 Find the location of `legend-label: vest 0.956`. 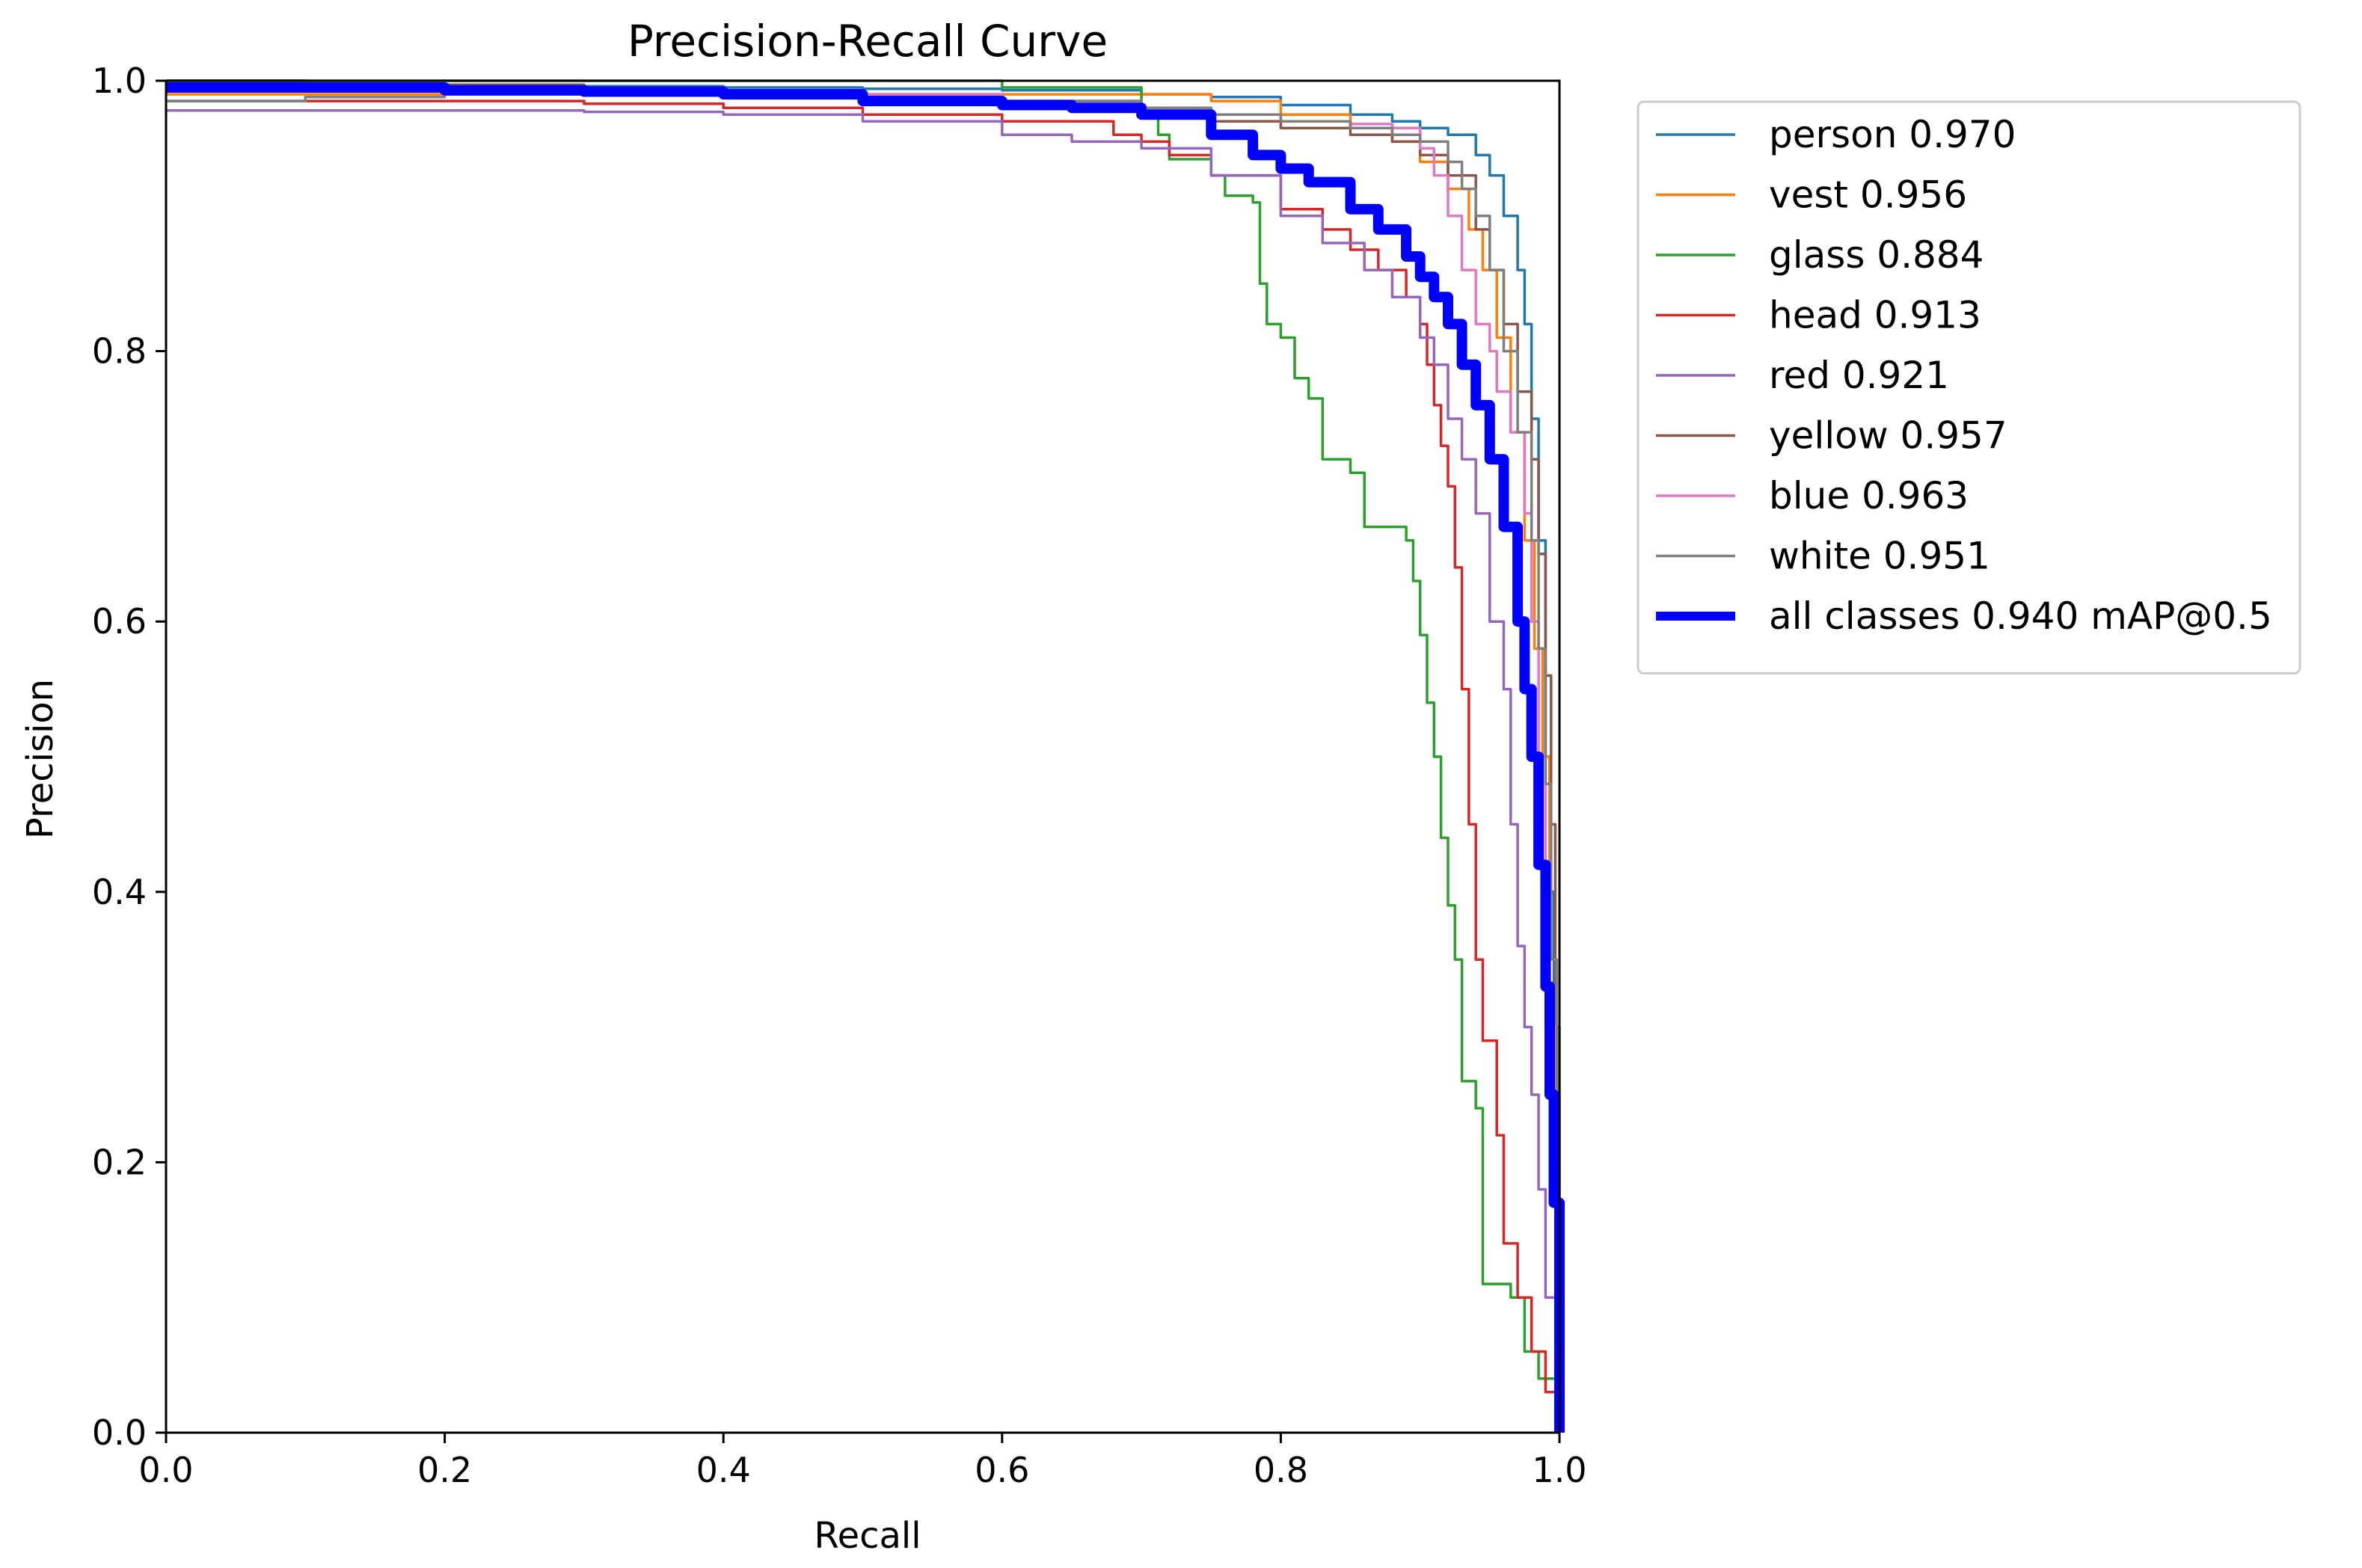

legend-label: vest 0.956 is located at coordinates (1868, 195).